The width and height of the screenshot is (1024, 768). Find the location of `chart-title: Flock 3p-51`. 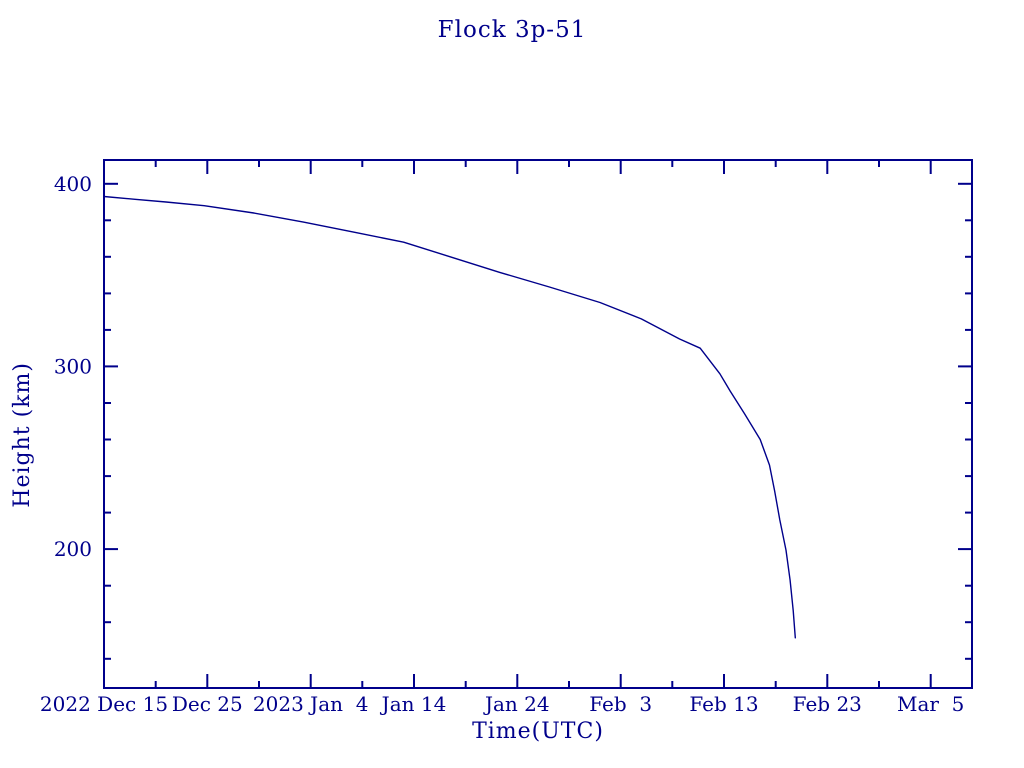

chart-title: Flock 3p-51 is located at coordinates (512, 30).